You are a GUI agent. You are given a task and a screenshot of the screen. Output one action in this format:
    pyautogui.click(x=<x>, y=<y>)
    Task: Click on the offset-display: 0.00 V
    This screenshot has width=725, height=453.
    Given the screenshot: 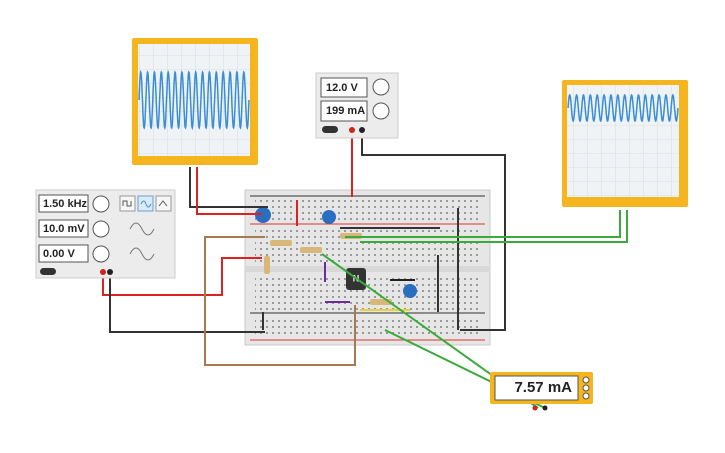 What is the action you would take?
    pyautogui.click(x=59, y=254)
    